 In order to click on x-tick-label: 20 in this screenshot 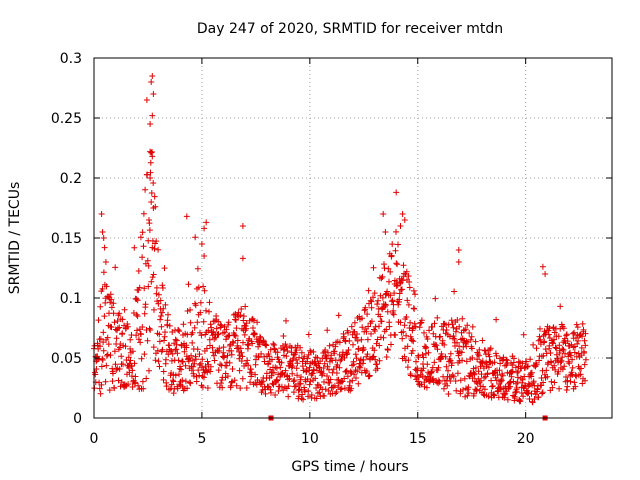, I will do `click(526, 439)`.